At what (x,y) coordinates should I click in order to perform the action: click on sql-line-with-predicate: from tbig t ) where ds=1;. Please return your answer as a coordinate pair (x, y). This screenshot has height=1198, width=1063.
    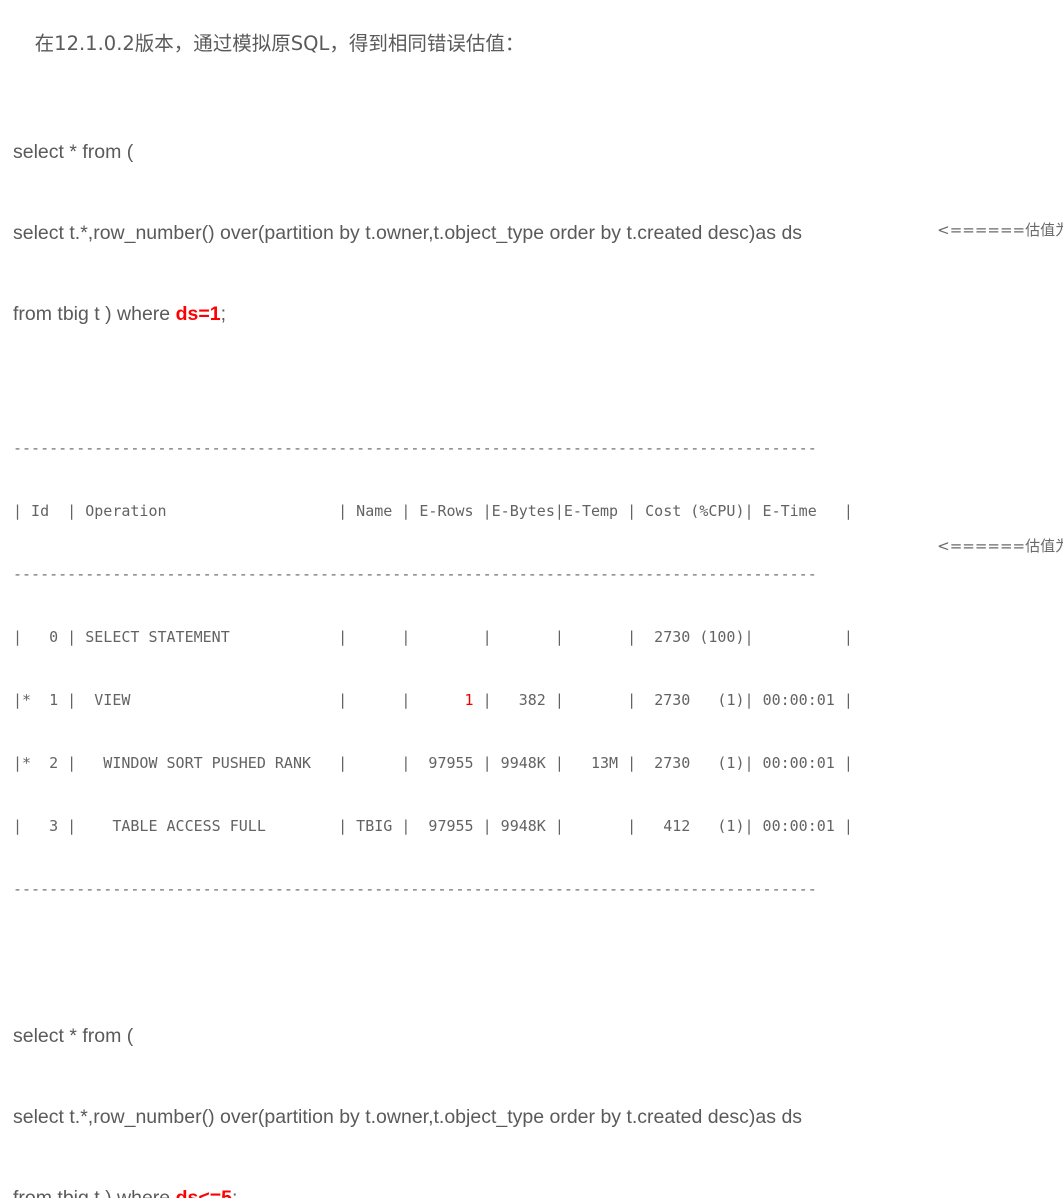
    Looking at the image, I should click on (538, 314).